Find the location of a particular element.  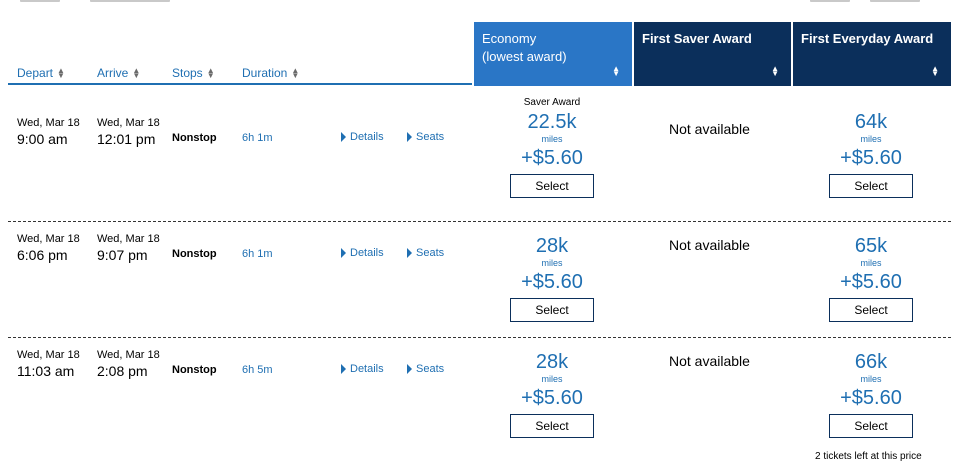

arrive-cell: Wed, Mar 18 9:07 pm is located at coordinates (128, 248).